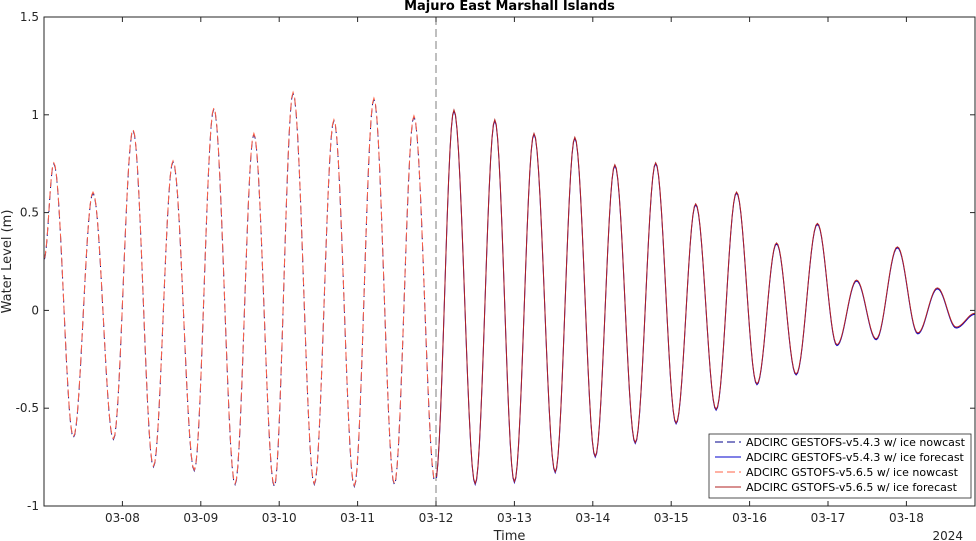 The width and height of the screenshot is (976, 541). Describe the element at coordinates (35, 310) in the screenshot. I see `y-tick-label: 0` at that location.